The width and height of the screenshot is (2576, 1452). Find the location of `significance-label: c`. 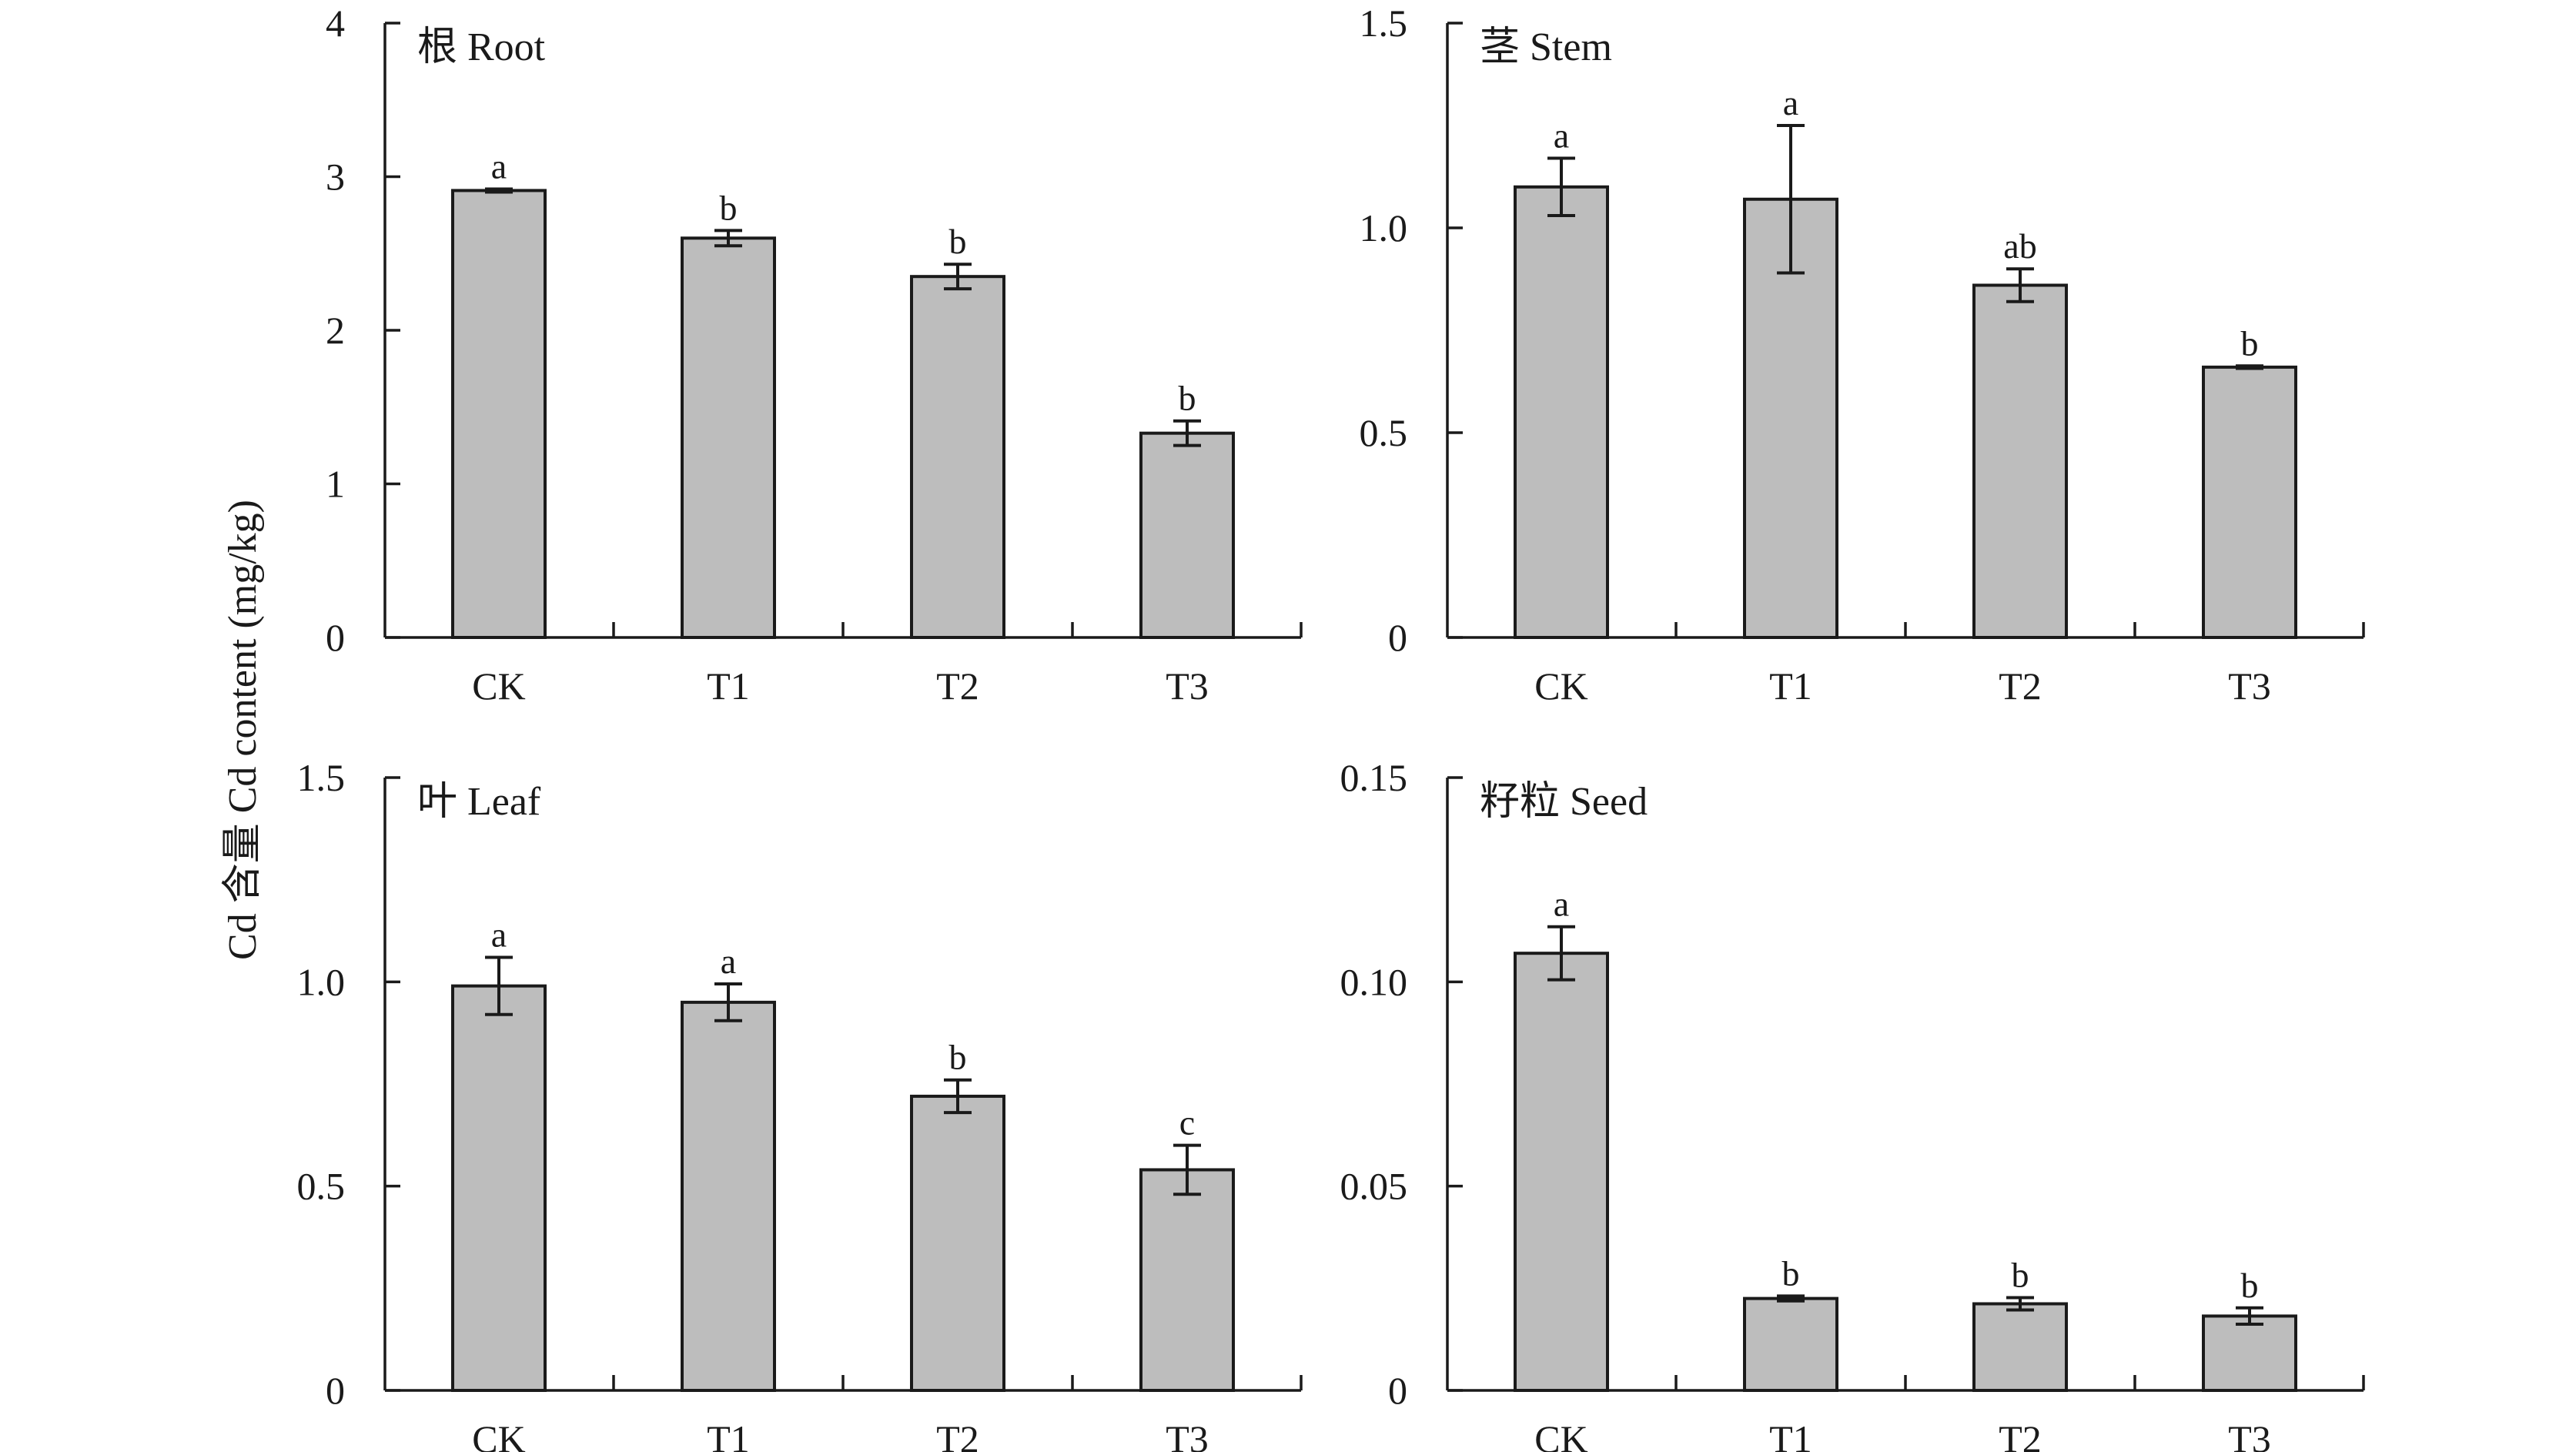

significance-label: c is located at coordinates (1187, 1123).